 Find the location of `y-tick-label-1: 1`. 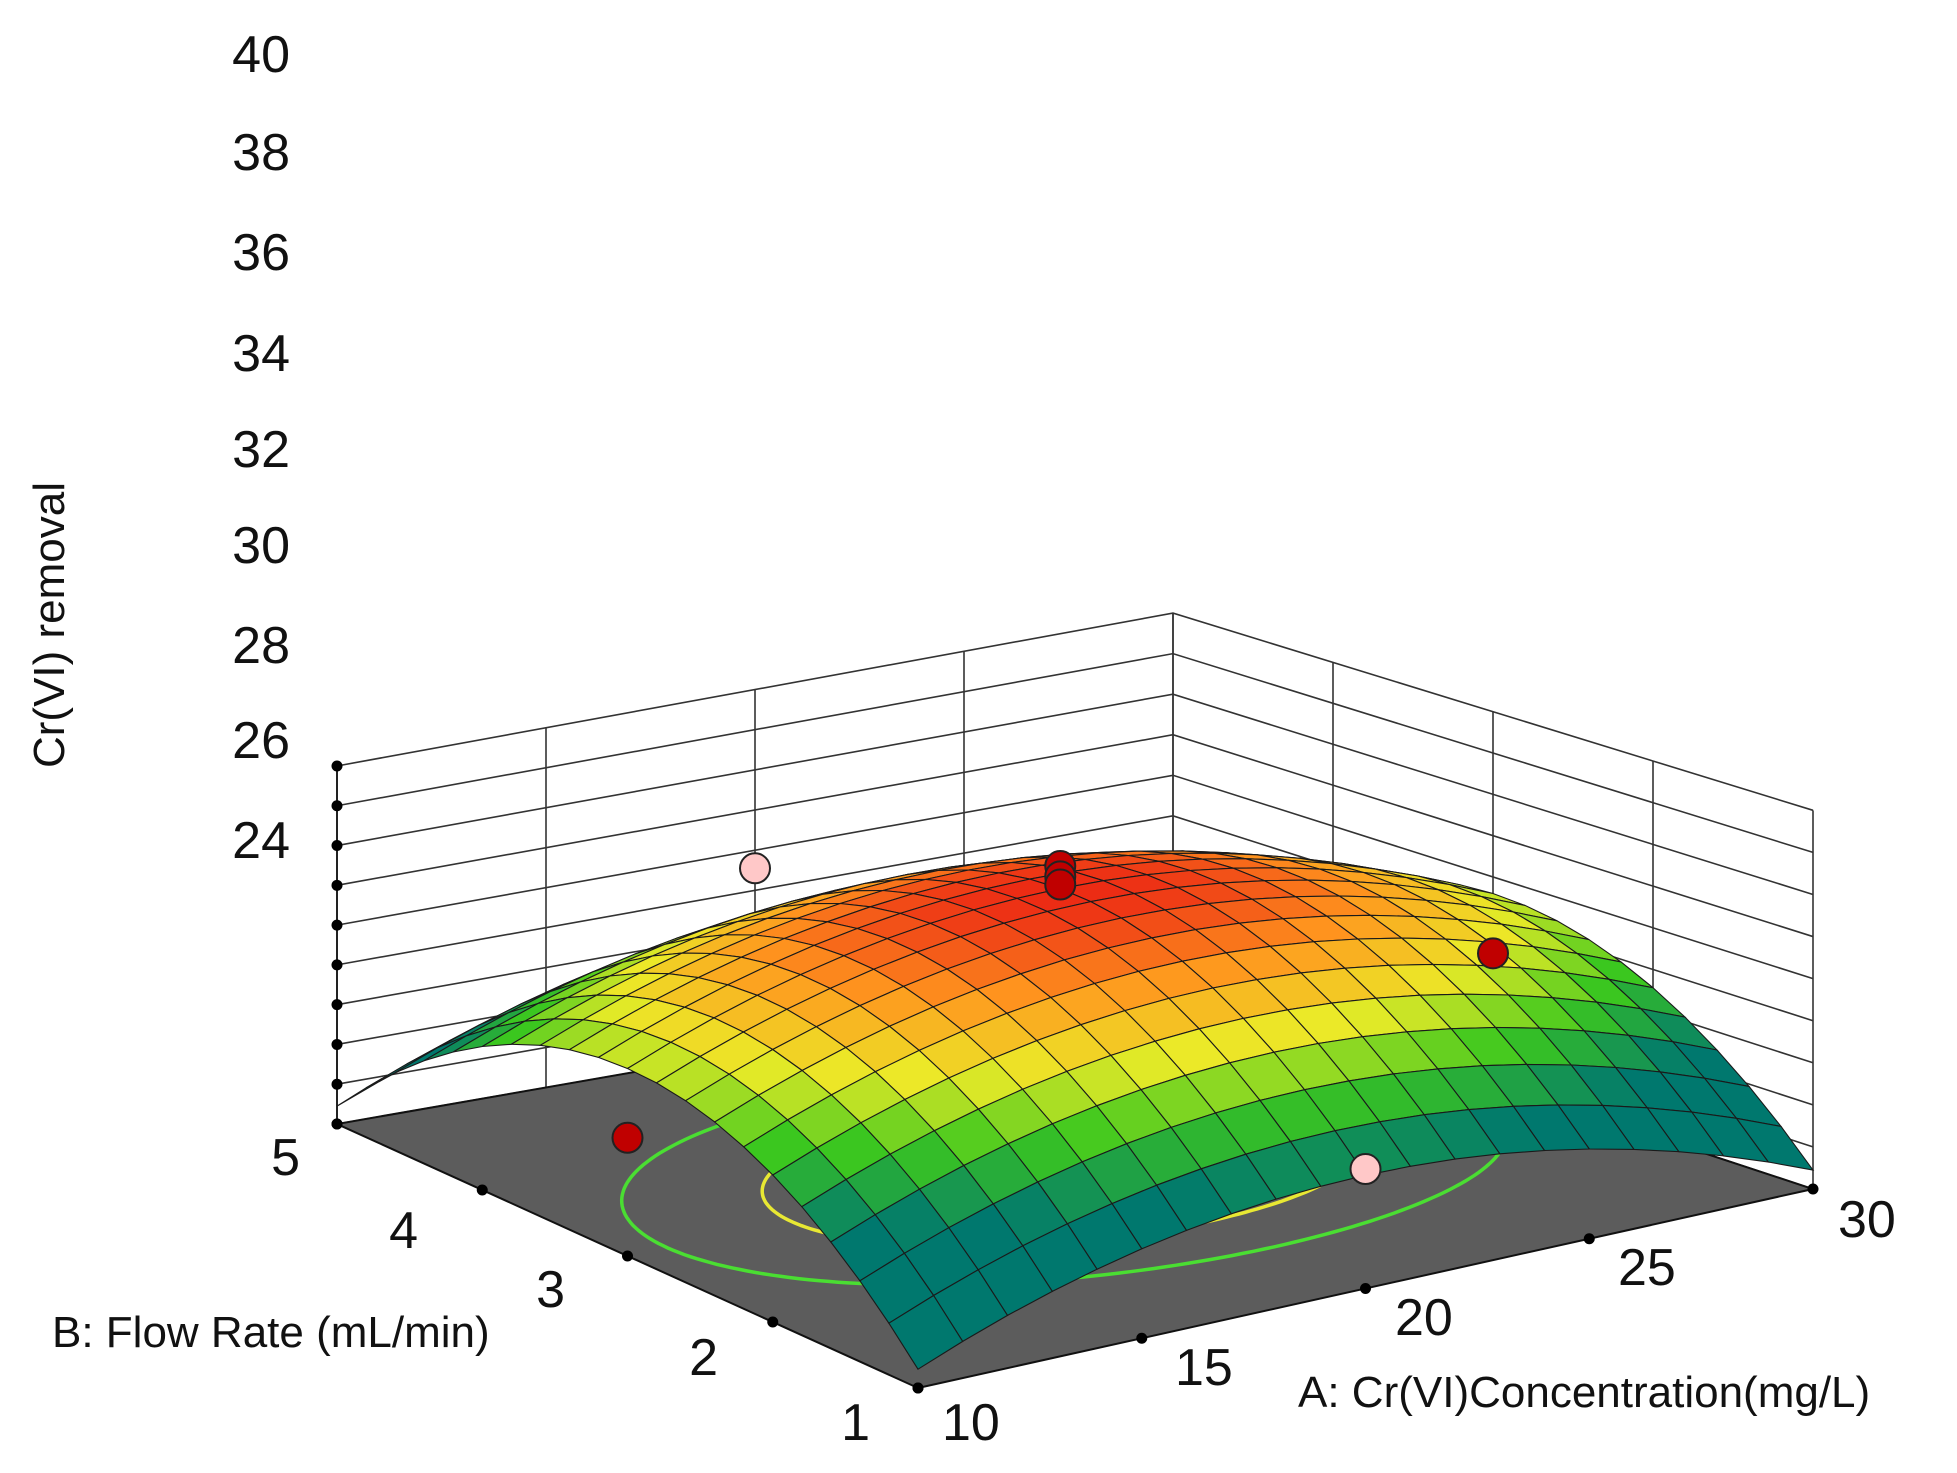

y-tick-label-1: 1 is located at coordinates (855, 1423).